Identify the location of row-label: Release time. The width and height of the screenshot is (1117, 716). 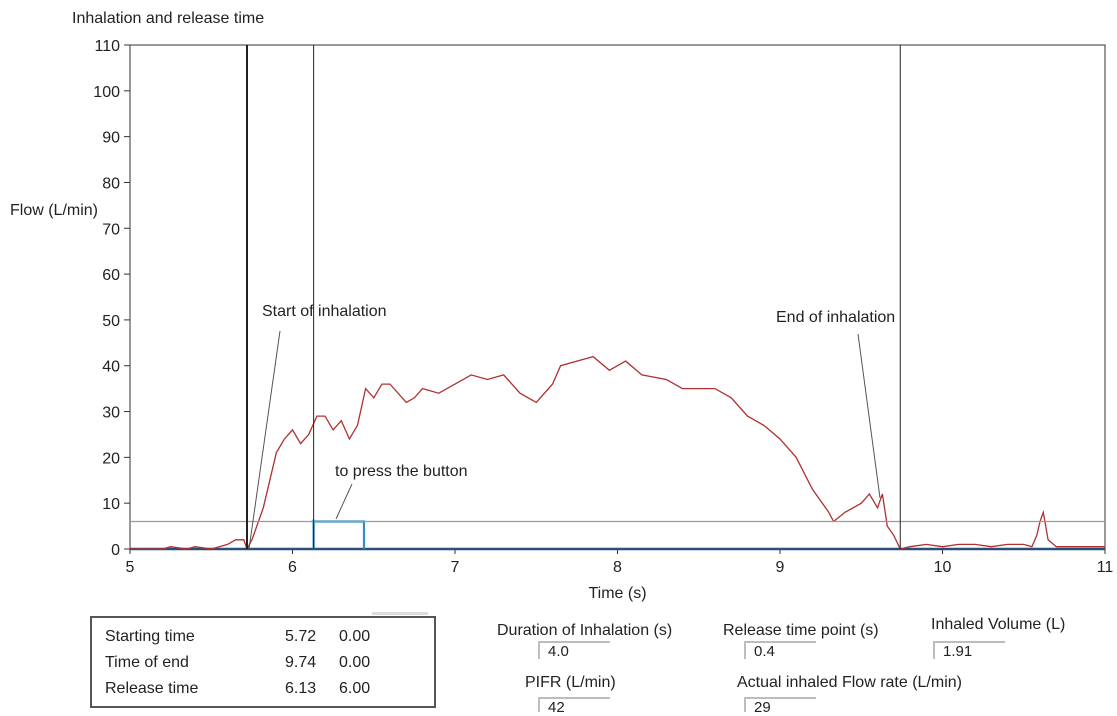
(152, 688).